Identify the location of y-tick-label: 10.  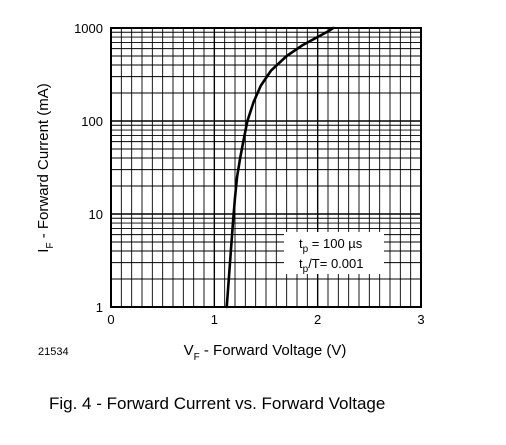
(96, 214).